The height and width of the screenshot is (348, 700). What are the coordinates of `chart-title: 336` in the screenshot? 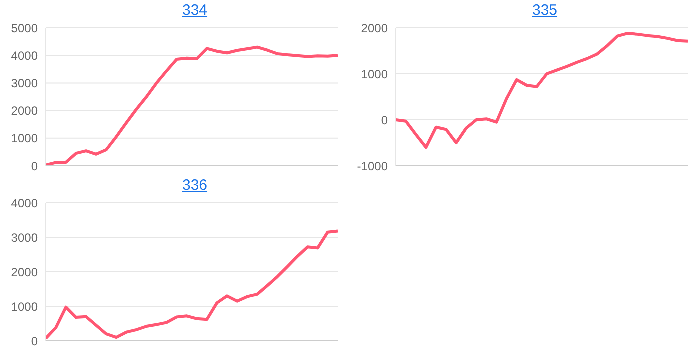 It's located at (195, 186).